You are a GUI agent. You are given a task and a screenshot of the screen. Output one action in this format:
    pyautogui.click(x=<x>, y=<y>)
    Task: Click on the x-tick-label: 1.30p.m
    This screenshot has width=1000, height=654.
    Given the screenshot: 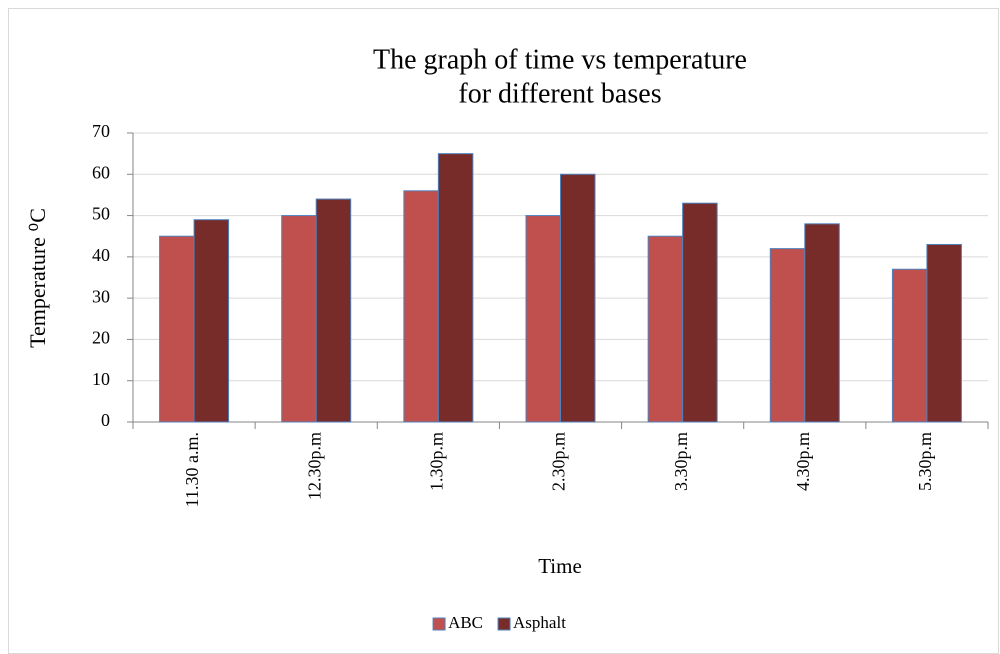 What is the action you would take?
    pyautogui.click(x=436, y=461)
    